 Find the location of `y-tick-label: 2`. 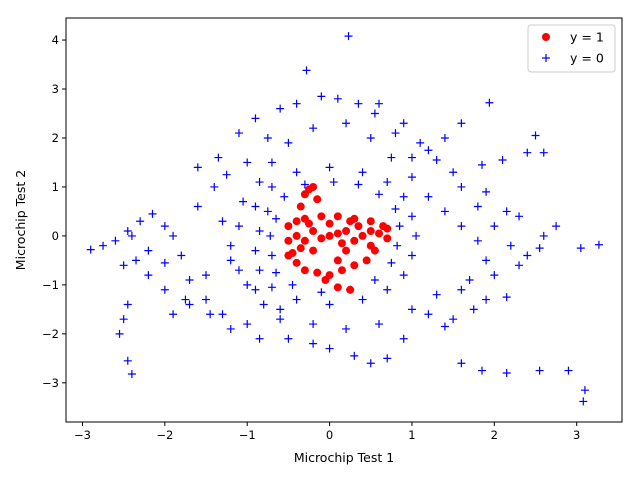

y-tick-label: 2 is located at coordinates (55, 138).